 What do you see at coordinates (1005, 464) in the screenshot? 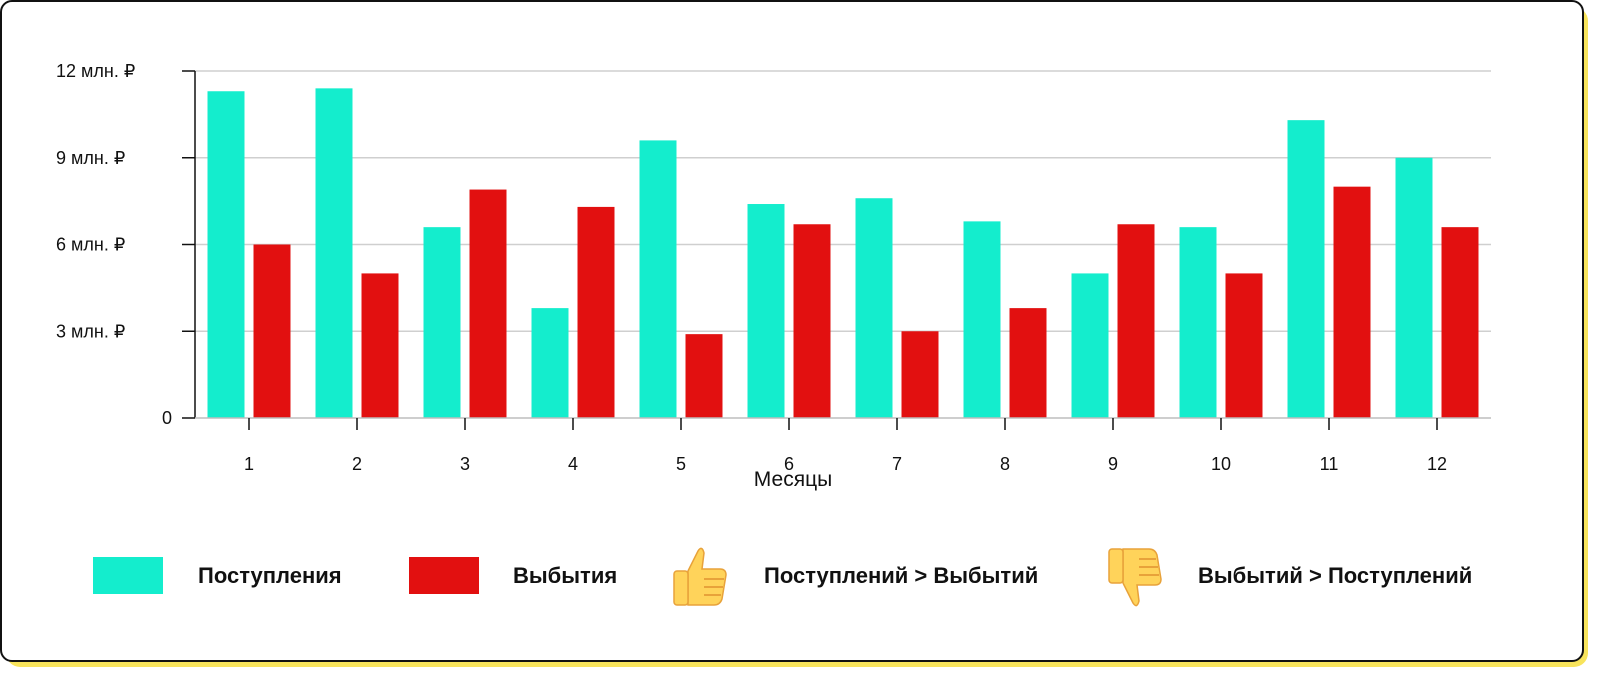
I see `x-tick-label: 8` at bounding box center [1005, 464].